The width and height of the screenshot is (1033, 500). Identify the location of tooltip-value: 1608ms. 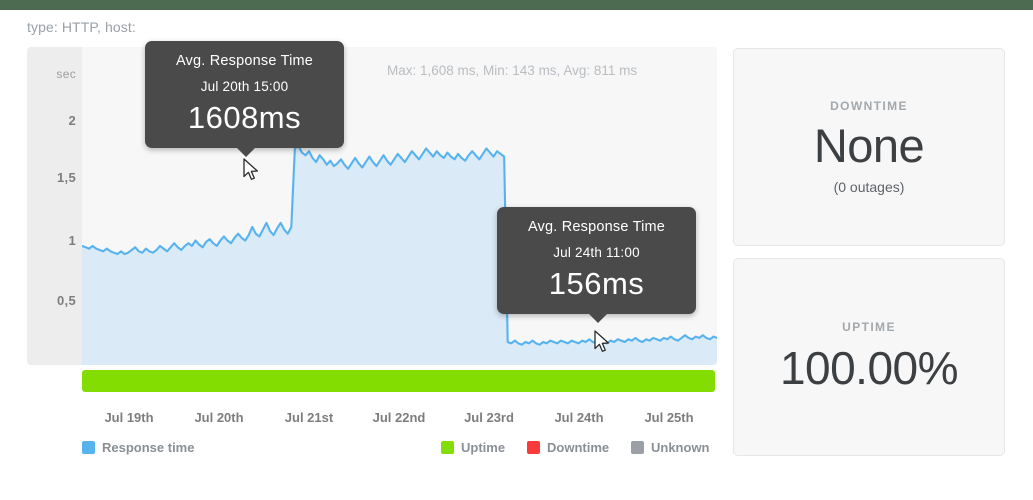
(244, 117).